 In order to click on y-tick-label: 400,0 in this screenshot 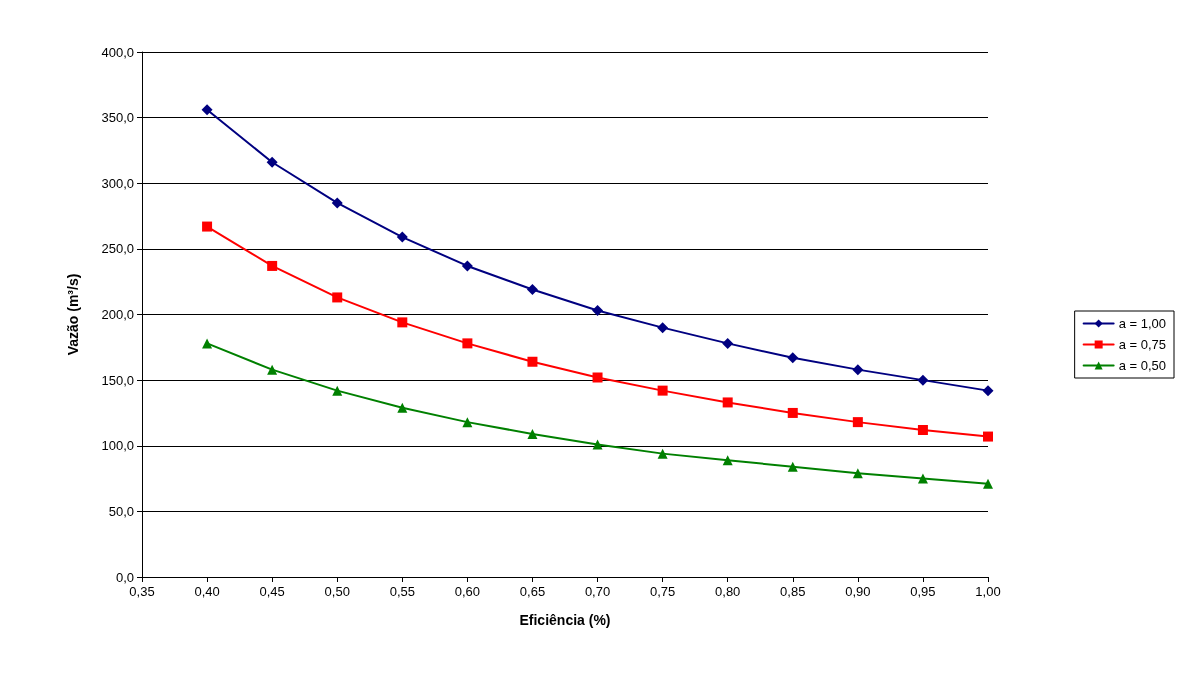, I will do `click(117, 52)`.